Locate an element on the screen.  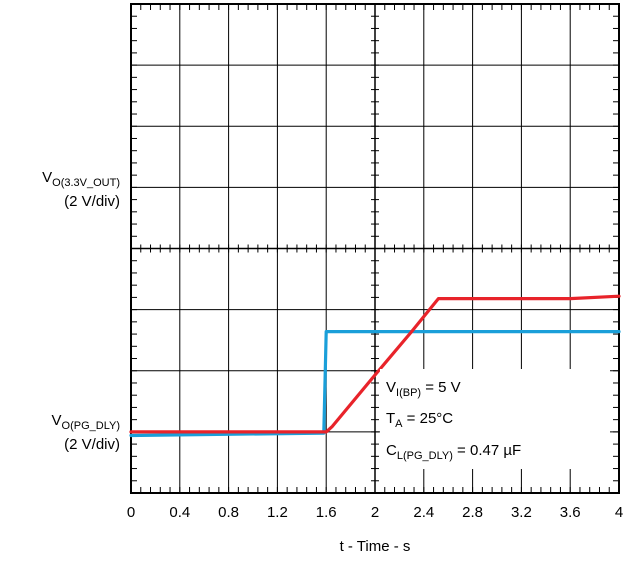
x-tick-labels: 0 0.4 0.8 1.2 1.6 2 2.4 2.8 3.2 3.6 4 is located at coordinates (375, 512).